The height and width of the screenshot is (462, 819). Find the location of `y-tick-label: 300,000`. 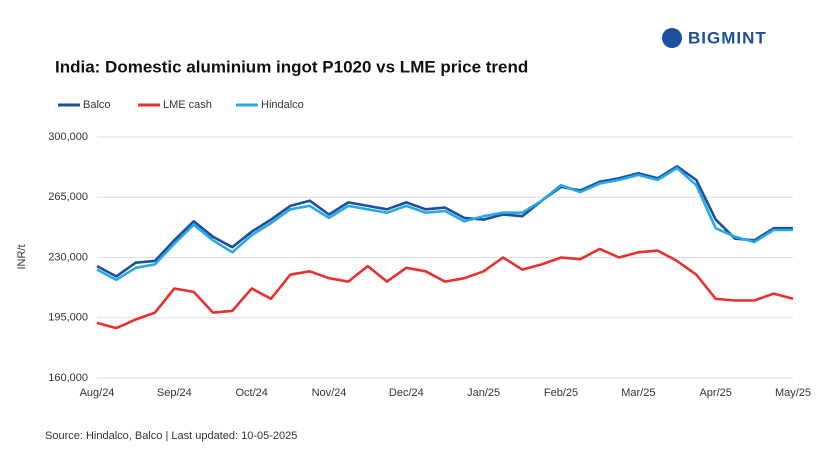

y-tick-label: 300,000 is located at coordinates (68, 137).